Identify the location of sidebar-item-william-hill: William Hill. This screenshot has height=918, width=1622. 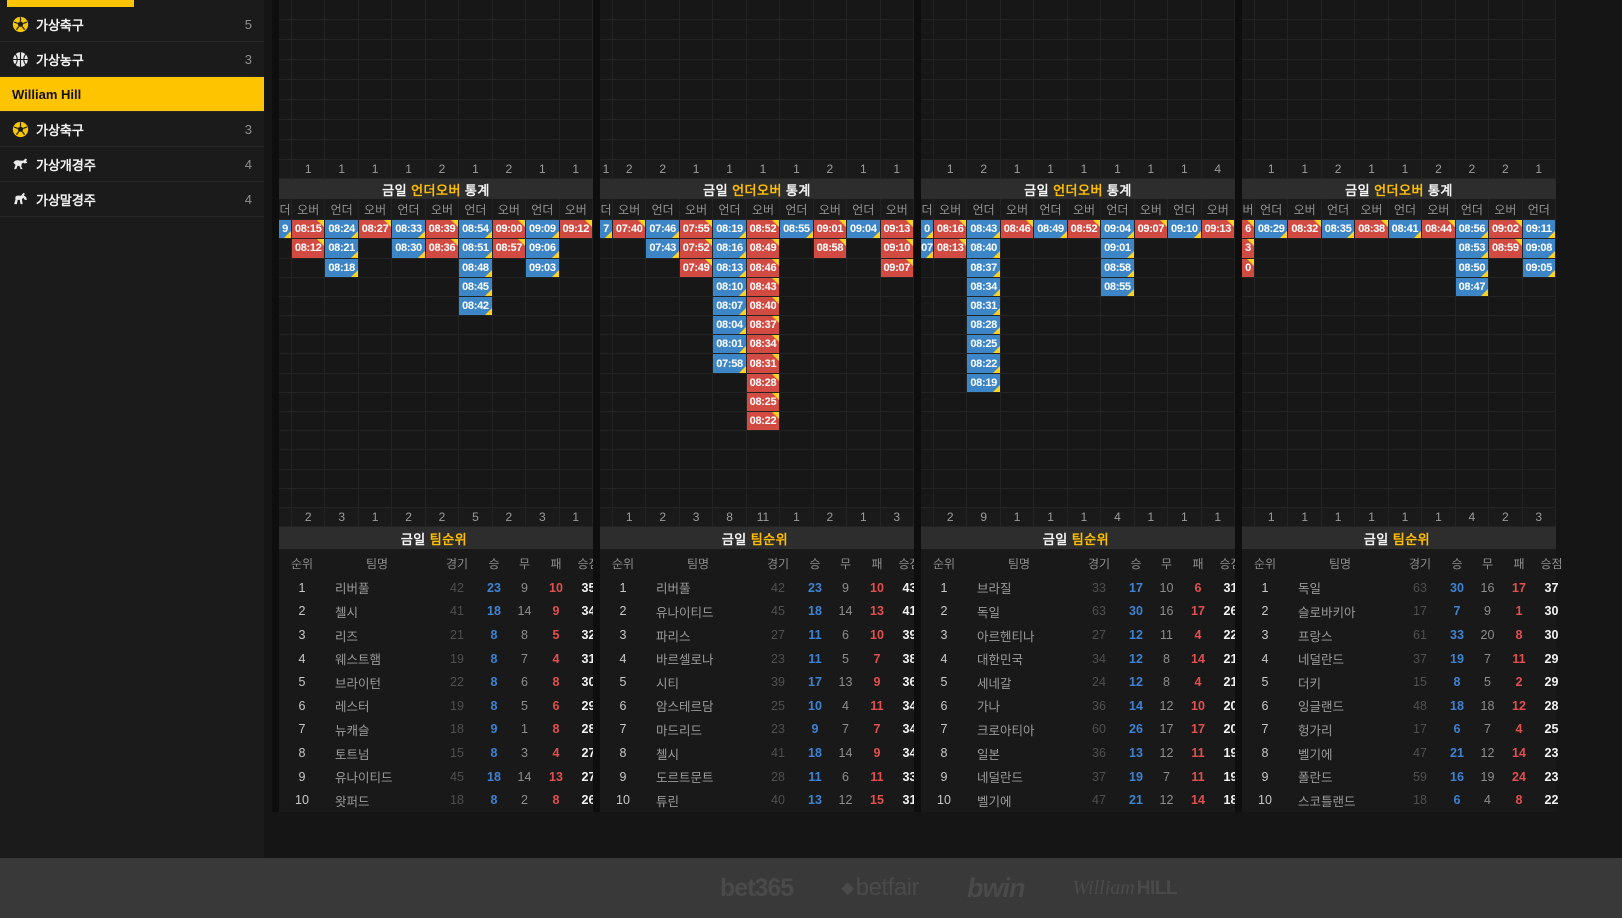
(132, 94).